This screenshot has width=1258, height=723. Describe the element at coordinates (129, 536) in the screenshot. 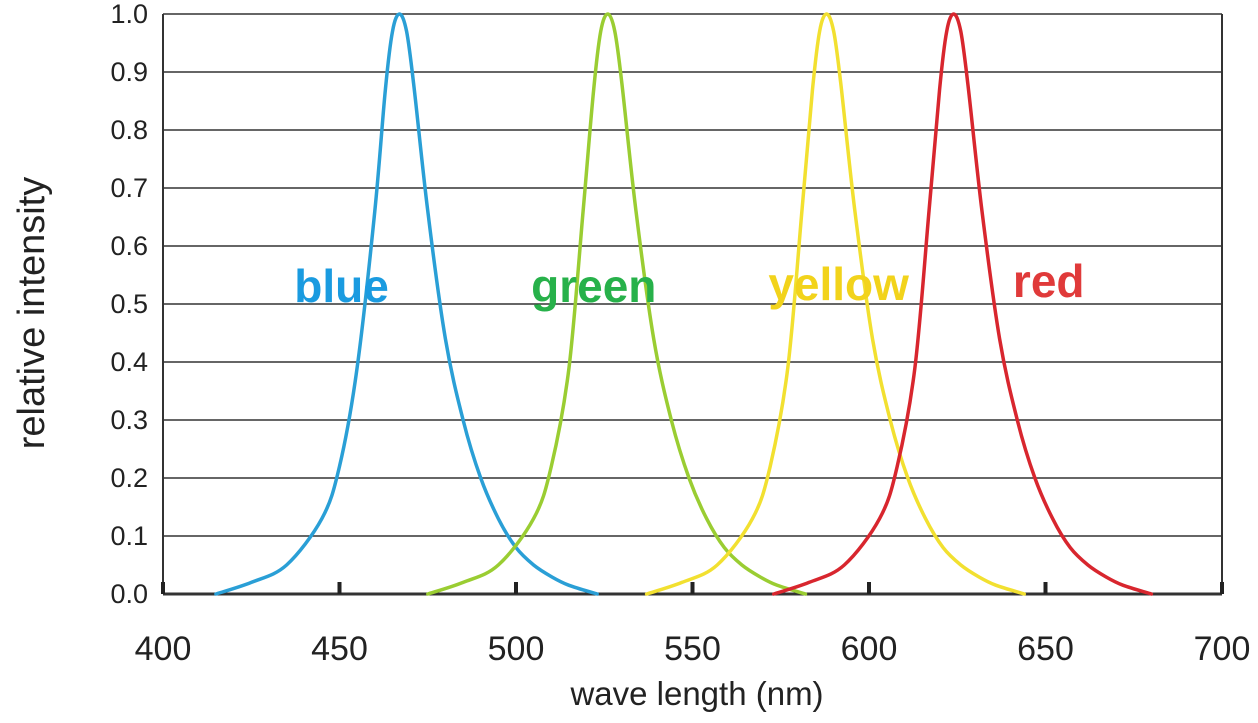

I see `y-tick-label: 0.1` at that location.